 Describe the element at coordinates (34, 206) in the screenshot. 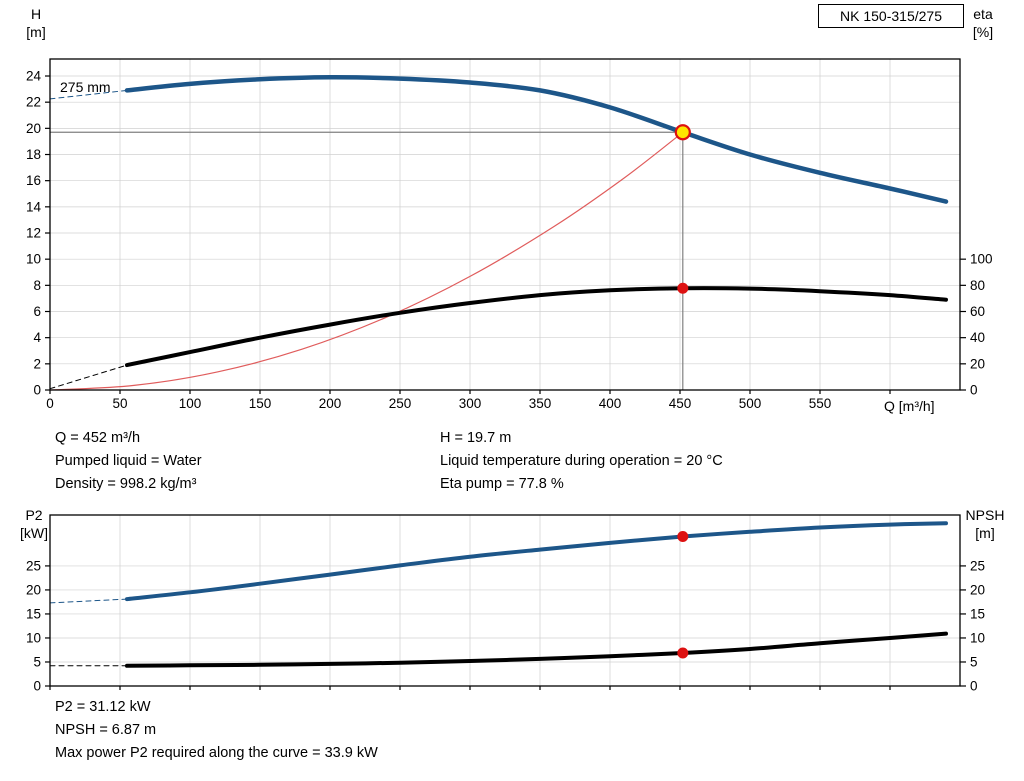

I see `y-tick-label-left: 14` at that location.